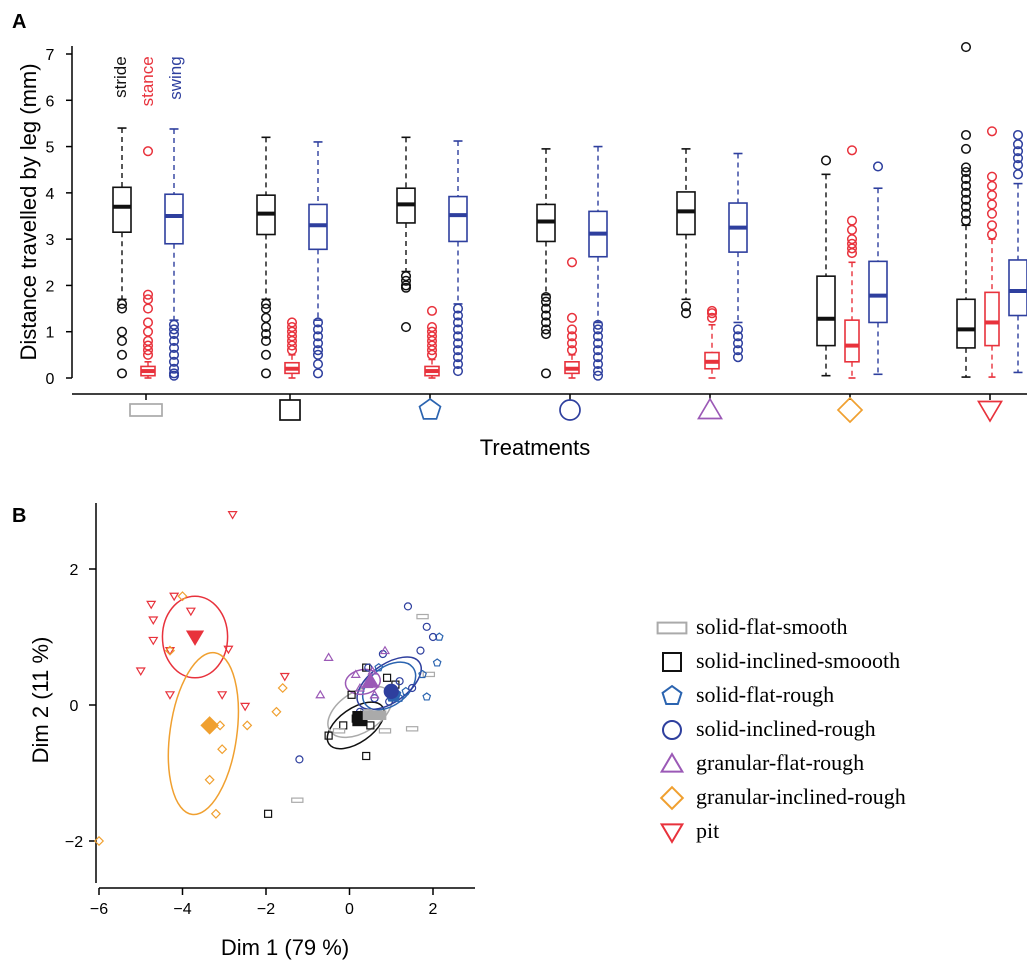  I want to click on box-swing, so click(878, 268).